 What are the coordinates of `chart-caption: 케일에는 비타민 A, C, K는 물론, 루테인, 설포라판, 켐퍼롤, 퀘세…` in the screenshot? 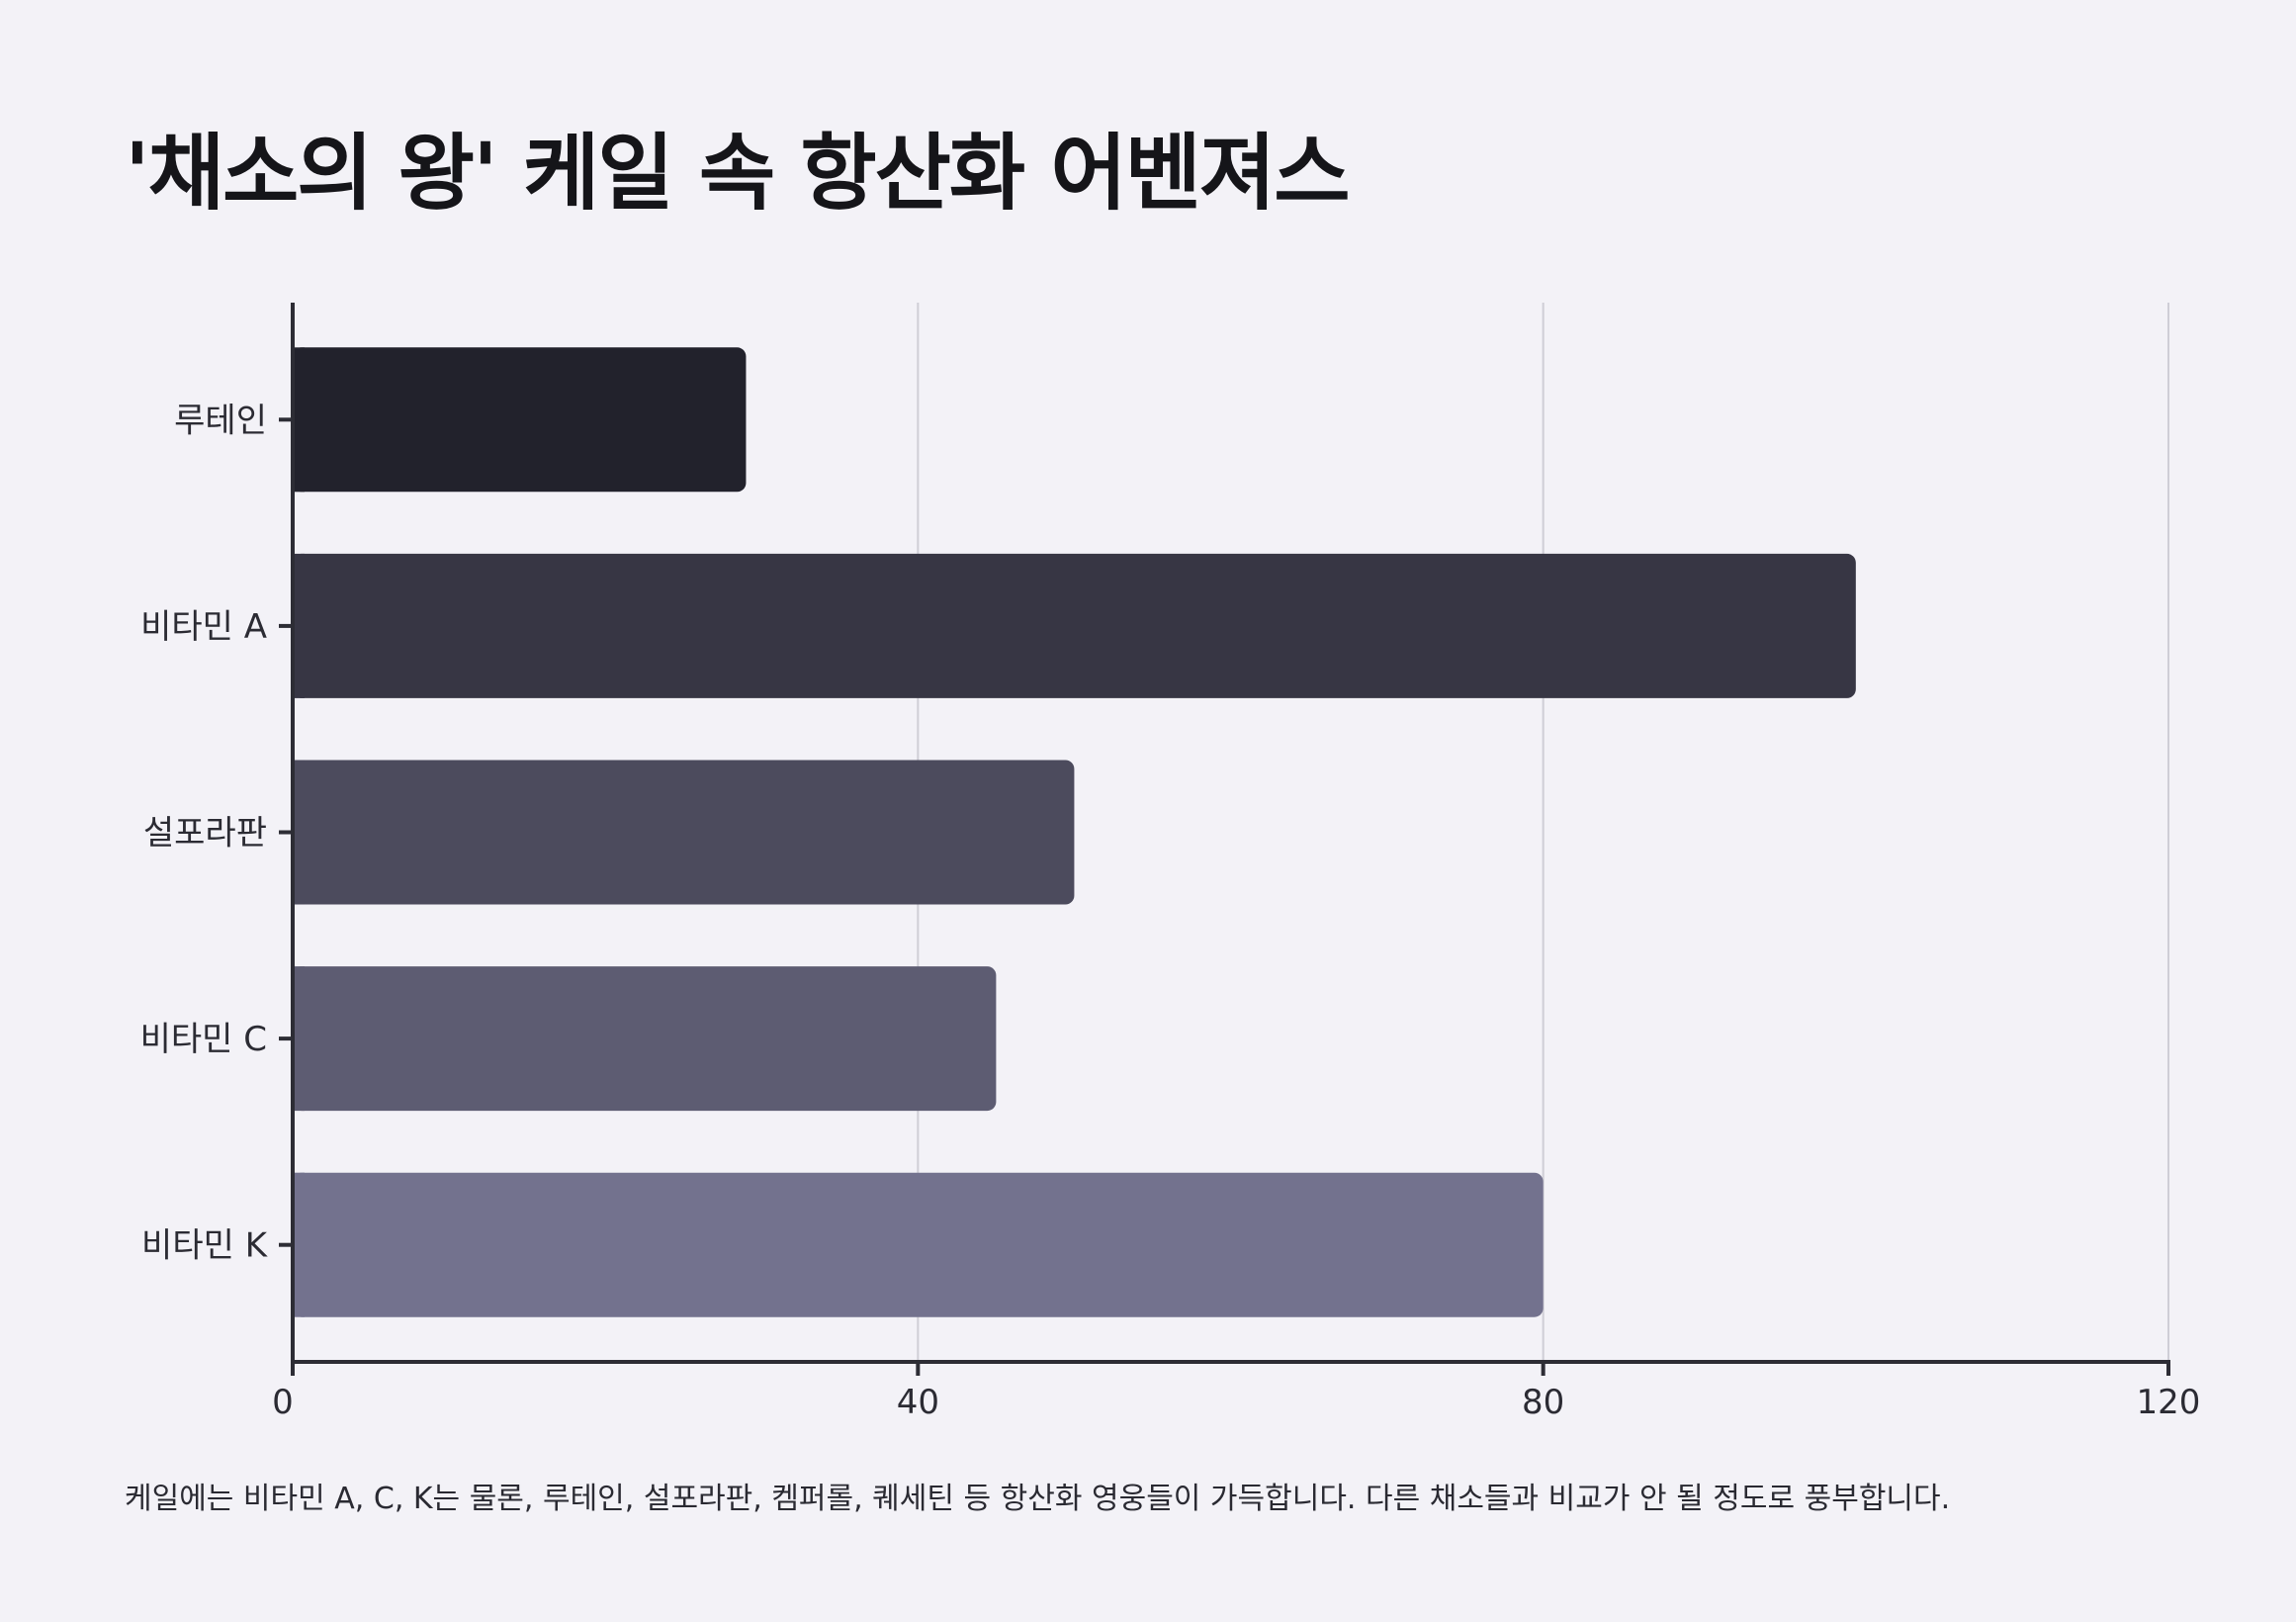 It's located at (1038, 1499).